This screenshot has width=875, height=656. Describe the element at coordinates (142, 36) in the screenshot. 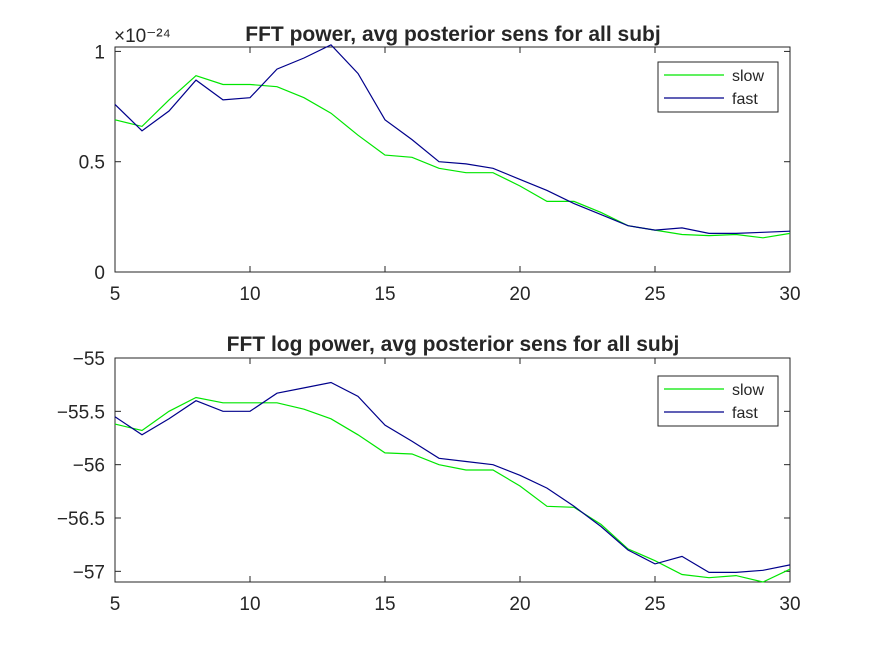

I see `power-chart-exponent-label: ×10⁻²⁴` at that location.